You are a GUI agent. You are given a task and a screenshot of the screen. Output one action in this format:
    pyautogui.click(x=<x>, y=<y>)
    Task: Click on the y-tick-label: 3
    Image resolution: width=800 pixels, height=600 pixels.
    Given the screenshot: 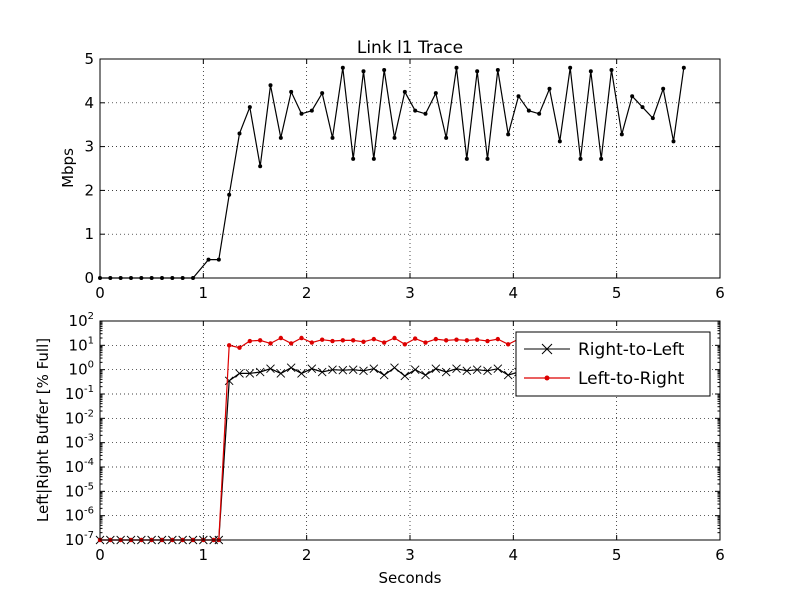 What is the action you would take?
    pyautogui.click(x=89, y=147)
    